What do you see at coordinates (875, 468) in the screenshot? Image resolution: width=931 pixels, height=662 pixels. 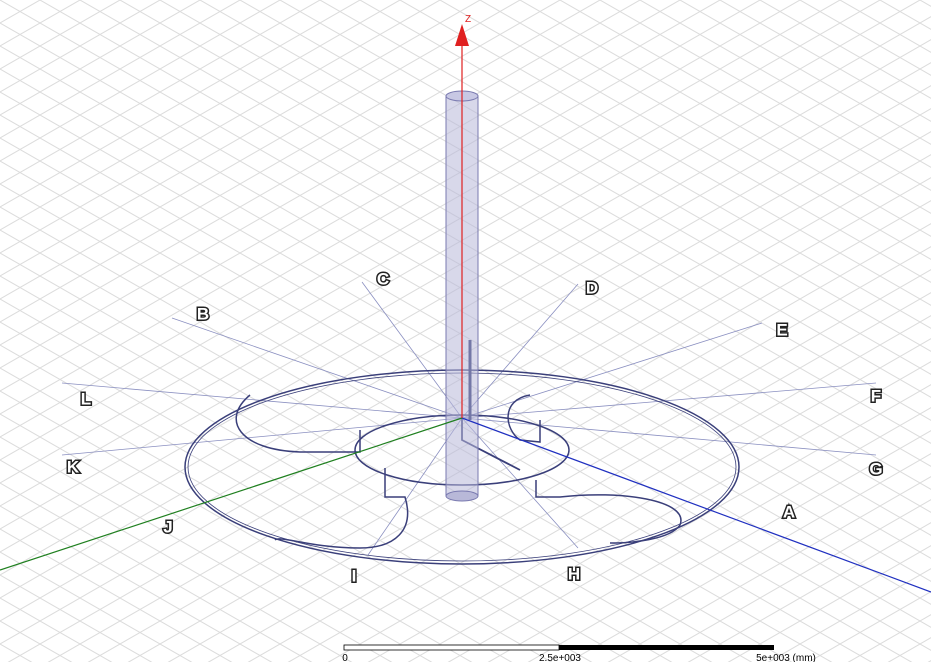 I see `marker-label: G` at bounding box center [875, 468].